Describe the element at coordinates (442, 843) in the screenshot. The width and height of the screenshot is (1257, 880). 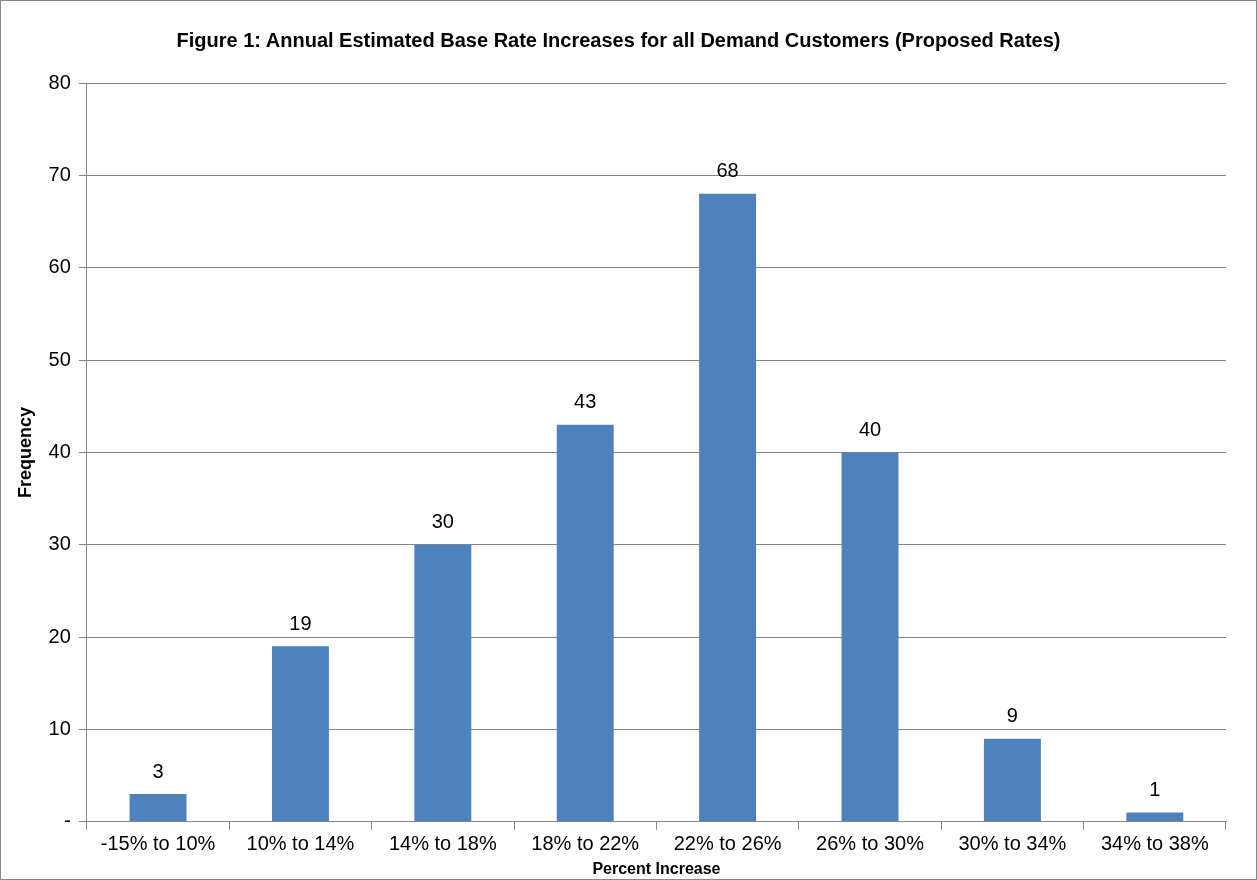
I see `x-tick-label: 14% to 18%` at that location.